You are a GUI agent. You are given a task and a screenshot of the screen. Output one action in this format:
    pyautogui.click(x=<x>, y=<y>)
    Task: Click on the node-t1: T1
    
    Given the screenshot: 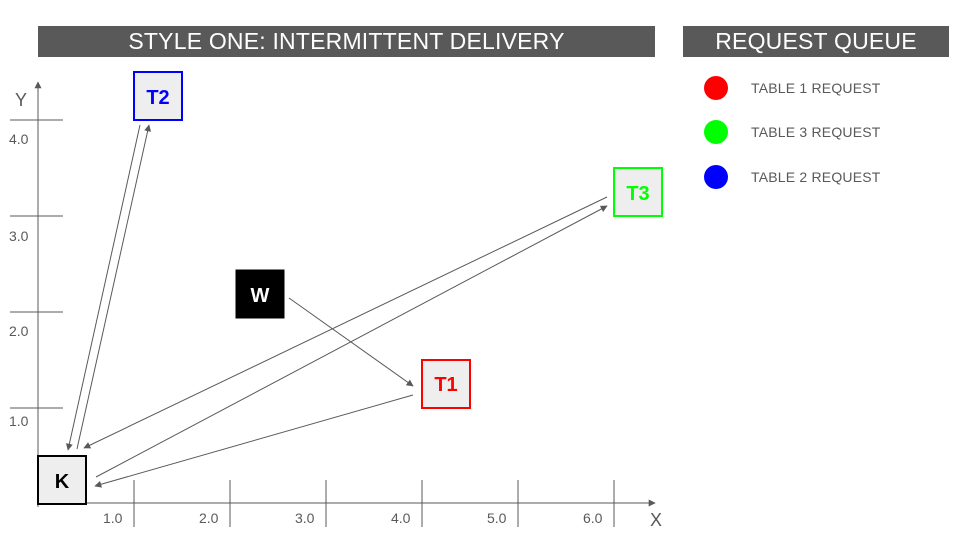 What is the action you would take?
    pyautogui.click(x=446, y=384)
    